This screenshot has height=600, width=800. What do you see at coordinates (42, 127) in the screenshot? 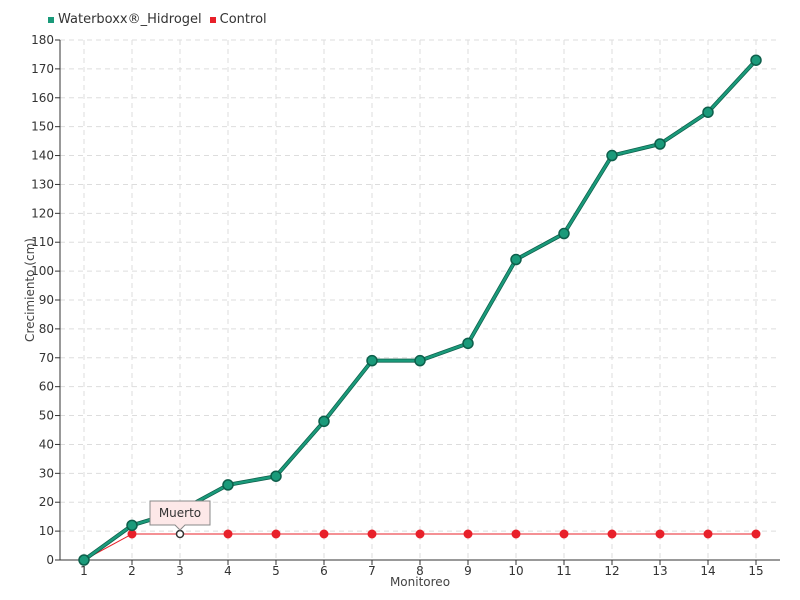
I see `y-tick-label: 150` at bounding box center [42, 127].